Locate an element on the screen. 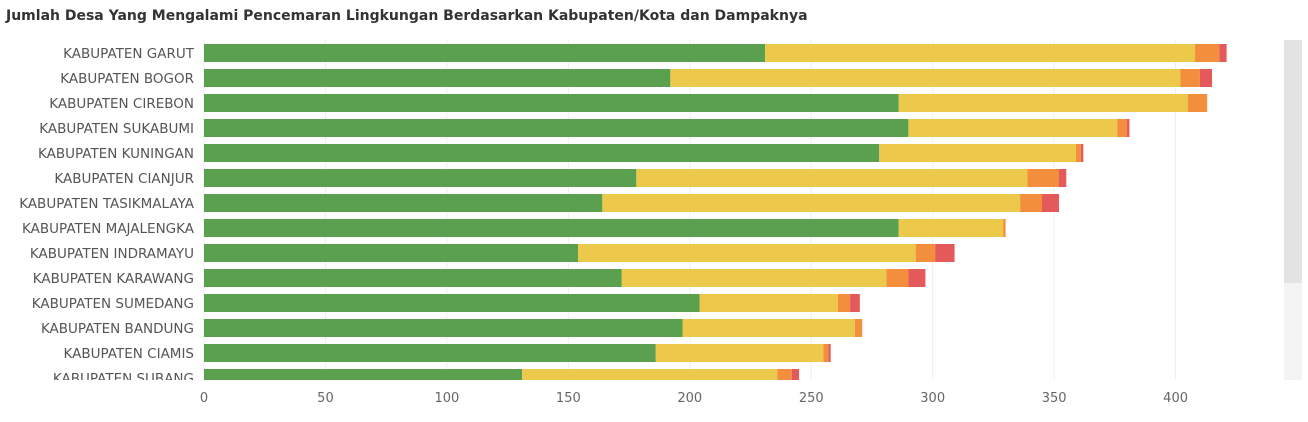 The width and height of the screenshot is (1308, 422). x-tick-label: 250 is located at coordinates (811, 398).